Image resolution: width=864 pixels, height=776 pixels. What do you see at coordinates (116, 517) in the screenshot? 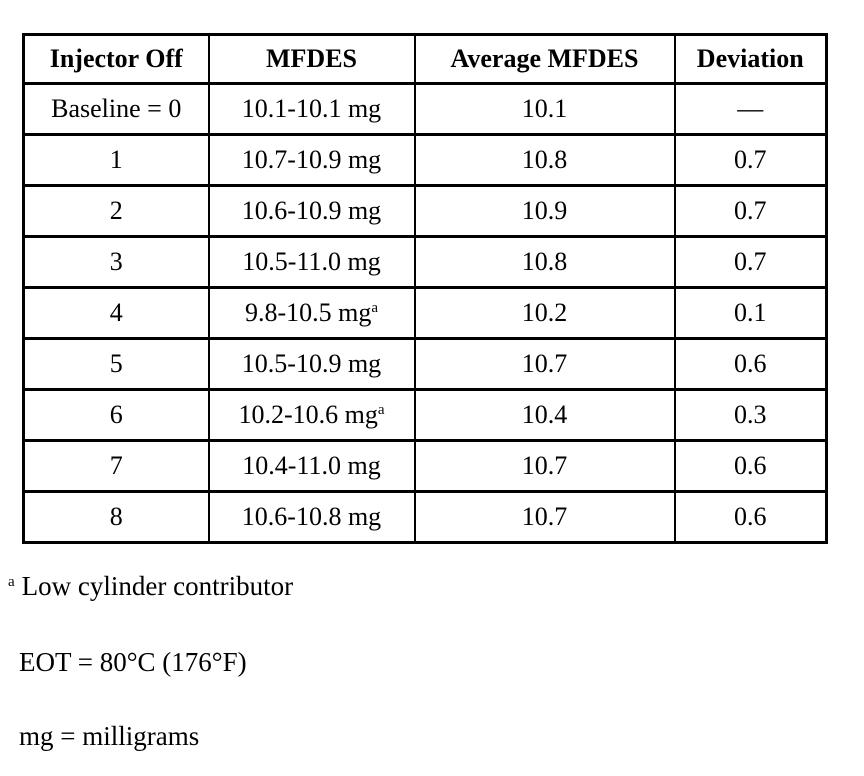
I see `injector-off-cell: 8` at bounding box center [116, 517].